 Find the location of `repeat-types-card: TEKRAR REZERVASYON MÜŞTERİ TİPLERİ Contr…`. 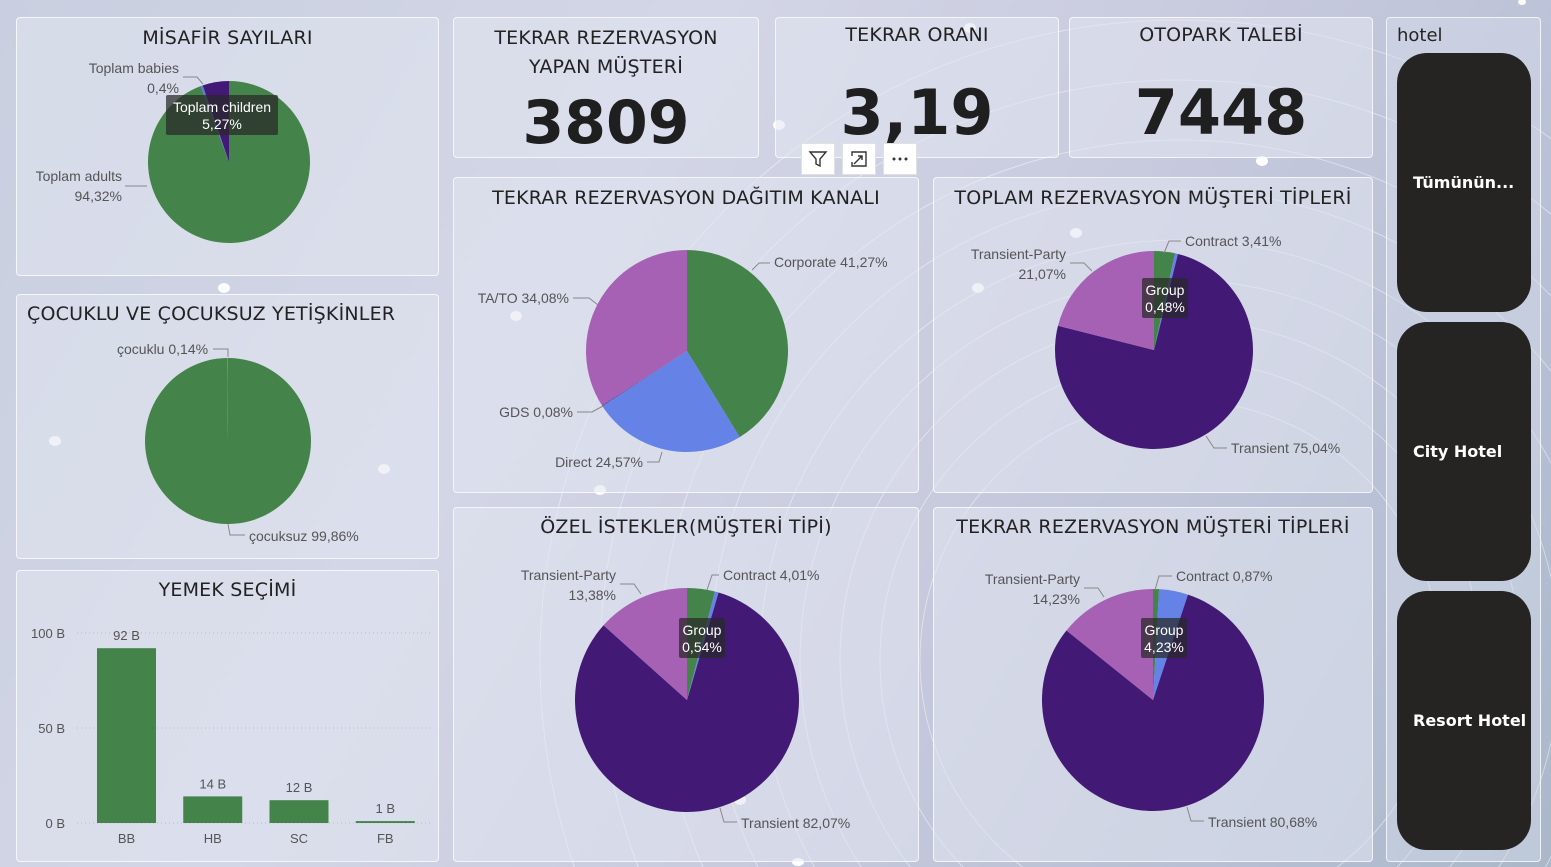

repeat-types-card: TEKRAR REZERVASYON MÜŞTERİ TİPLERİ Contr… is located at coordinates (1153, 684).